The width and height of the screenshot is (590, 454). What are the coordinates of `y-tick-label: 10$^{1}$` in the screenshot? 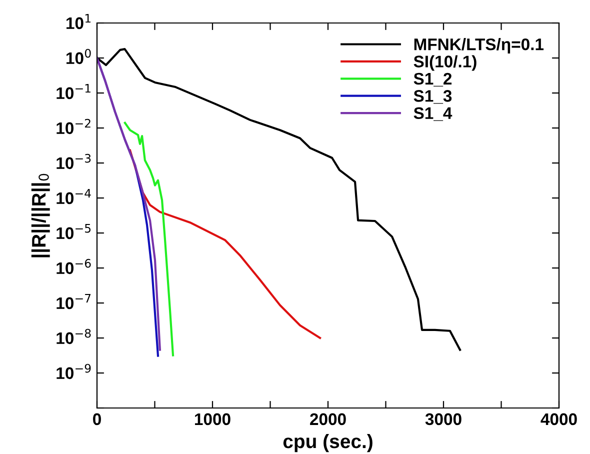 It's located at (78, 22).